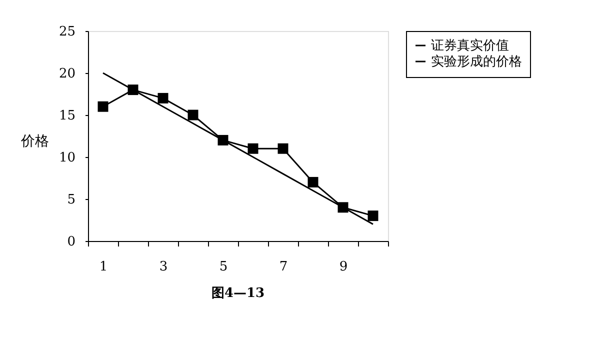 The width and height of the screenshot is (600, 351). What do you see at coordinates (223, 267) in the screenshot?
I see `x-tick-label: 5` at bounding box center [223, 267].